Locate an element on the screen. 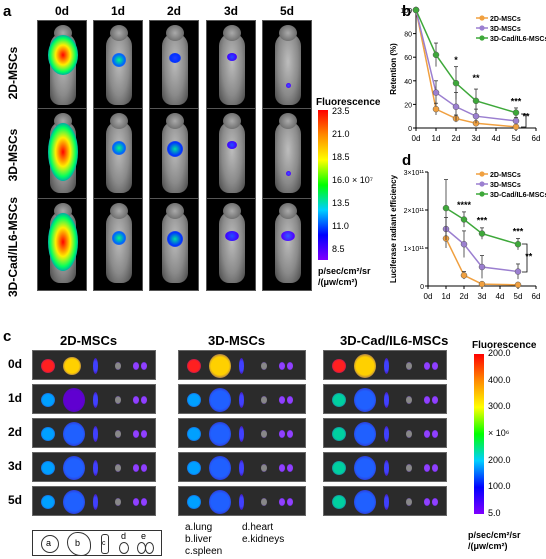 The height and width of the screenshot is (559, 546). organ-image-panel is located at coordinates (242, 365).